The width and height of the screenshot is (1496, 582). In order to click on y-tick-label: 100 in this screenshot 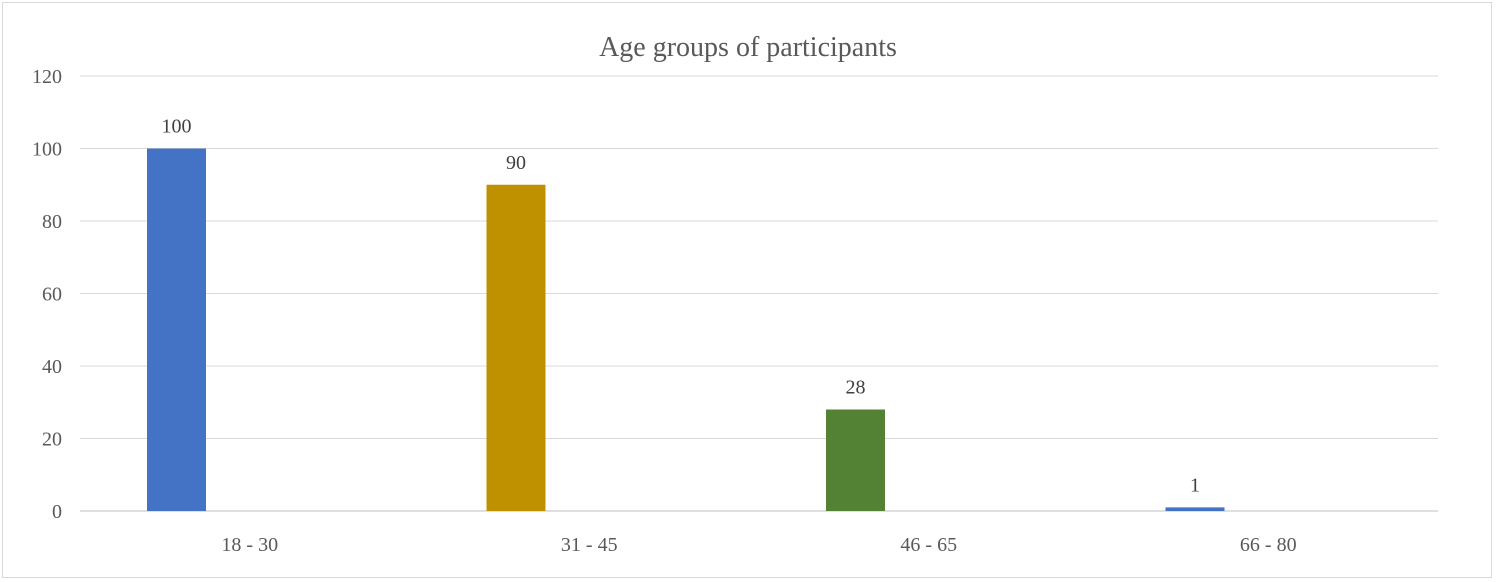, I will do `click(47, 150)`.